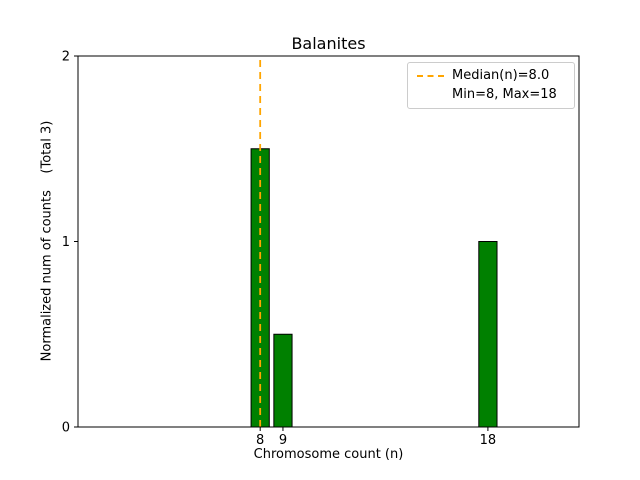  Describe the element at coordinates (501, 75) in the screenshot. I see `legend-entry-median: Median(n)=8.0` at that location.